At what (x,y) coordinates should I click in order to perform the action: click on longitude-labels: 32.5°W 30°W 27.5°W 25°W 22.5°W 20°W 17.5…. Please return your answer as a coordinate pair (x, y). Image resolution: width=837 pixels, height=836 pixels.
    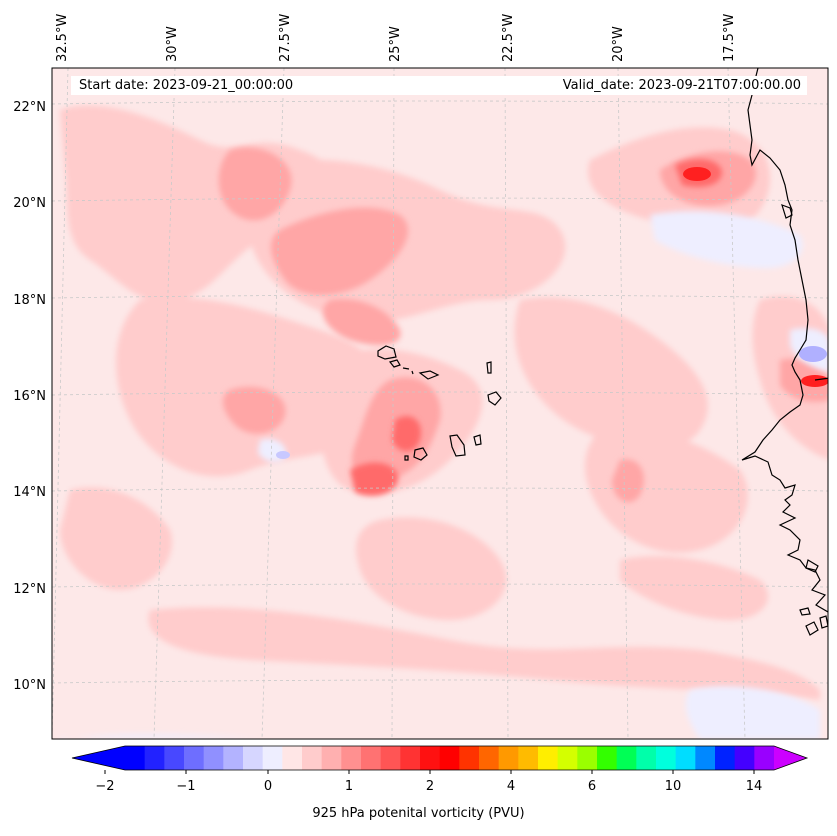
    Looking at the image, I should click on (396, 38).